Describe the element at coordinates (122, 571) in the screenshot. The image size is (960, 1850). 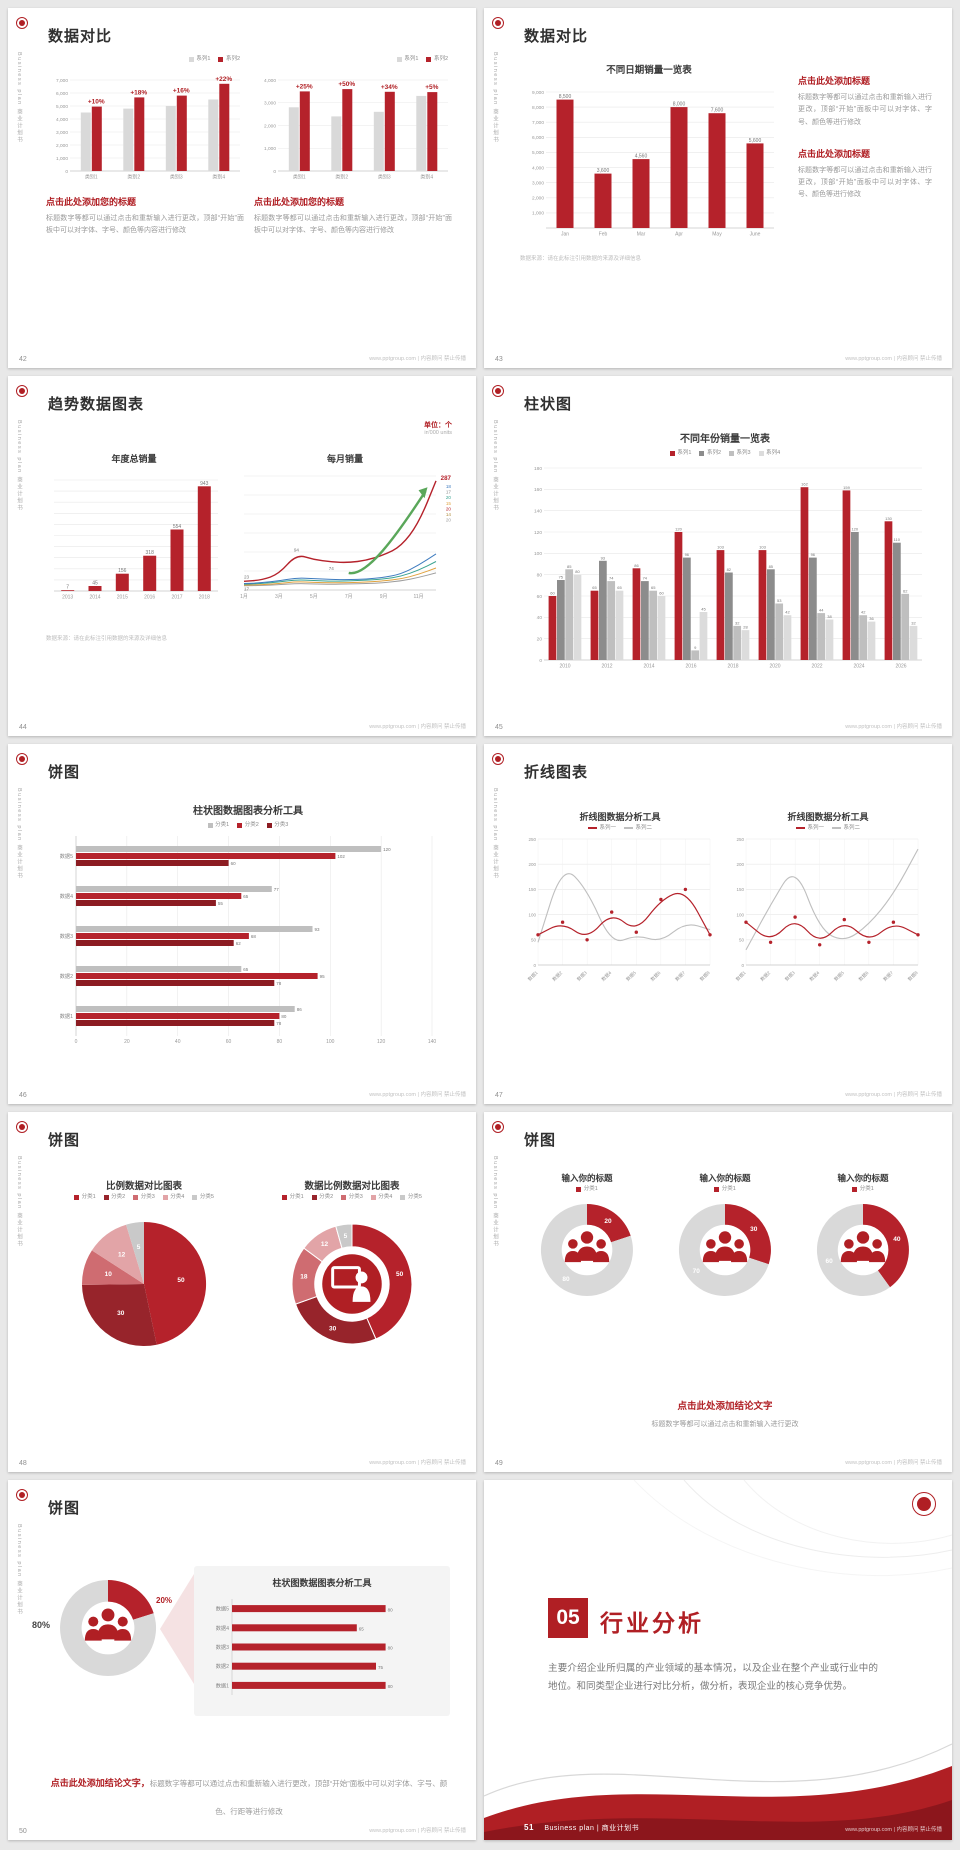
I see `svg-text: 156` at that location.